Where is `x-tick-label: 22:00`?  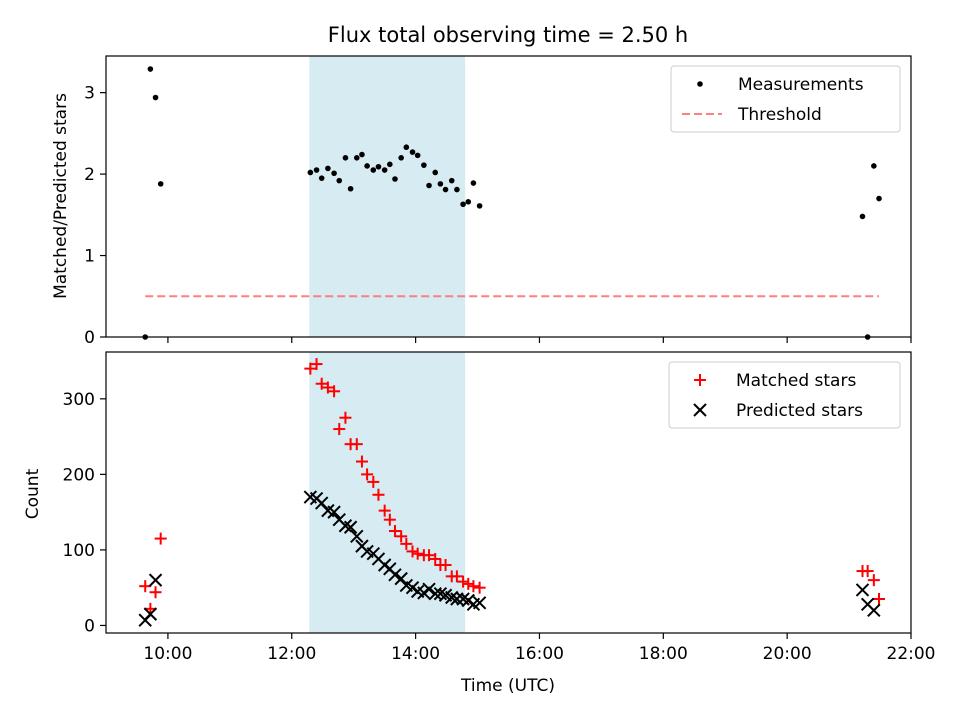
x-tick-label: 22:00 is located at coordinates (911, 654).